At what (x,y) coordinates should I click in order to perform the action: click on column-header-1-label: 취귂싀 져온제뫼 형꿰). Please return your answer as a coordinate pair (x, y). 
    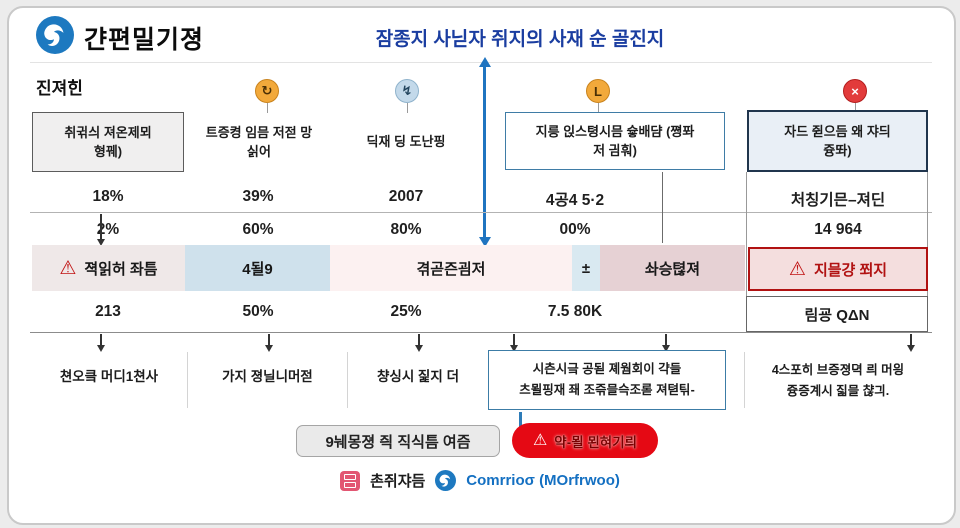
    Looking at the image, I should click on (108, 142).